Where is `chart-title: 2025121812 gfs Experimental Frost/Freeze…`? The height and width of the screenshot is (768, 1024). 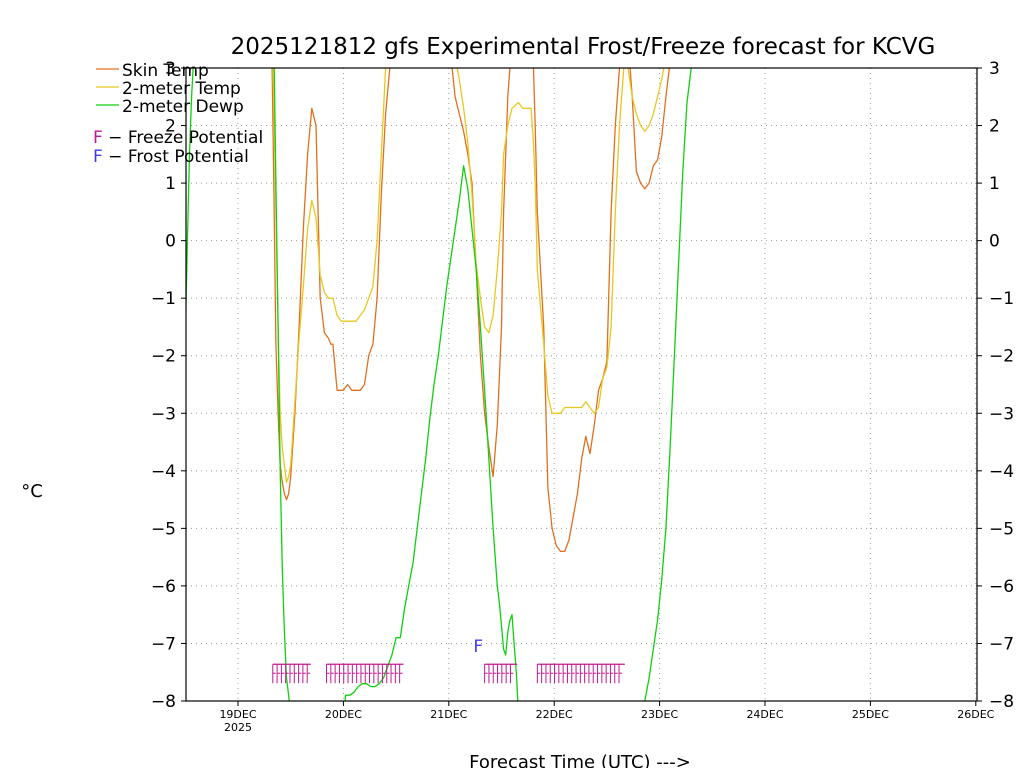
chart-title: 2025121812 gfs Experimental Frost/Freeze… is located at coordinates (583, 47).